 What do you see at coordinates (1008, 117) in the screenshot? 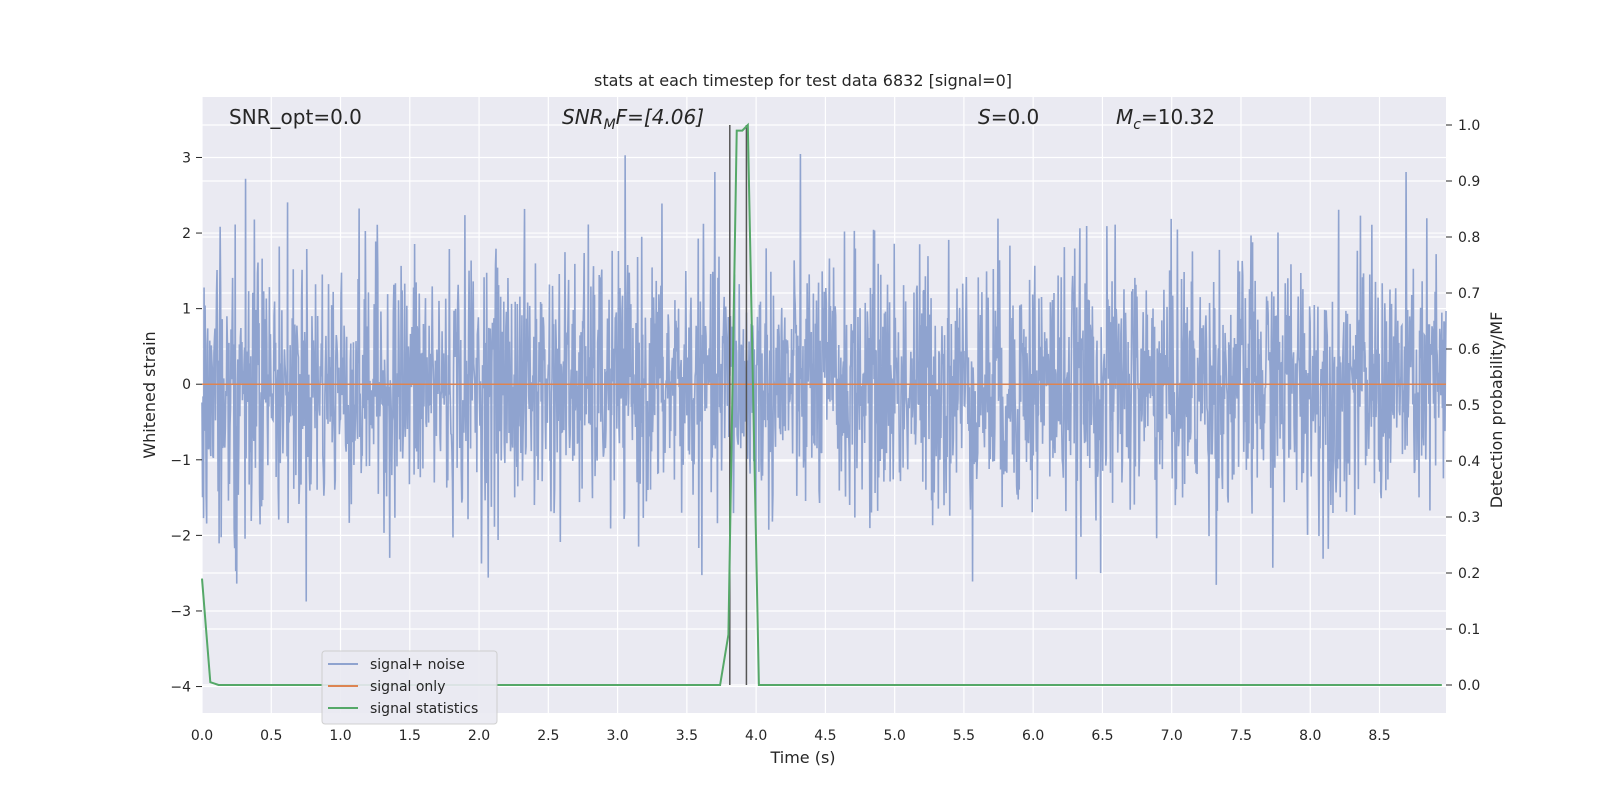
I see `annotation-s: S=0.0` at bounding box center [1008, 117].